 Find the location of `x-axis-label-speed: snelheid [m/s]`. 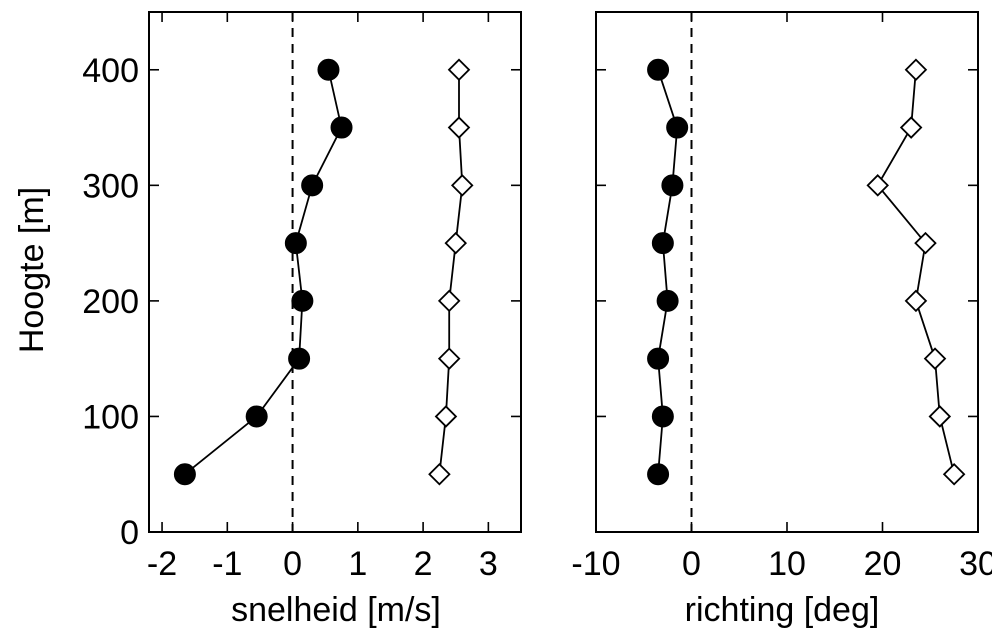

x-axis-label-speed: snelheid [m/s] is located at coordinates (336, 610).